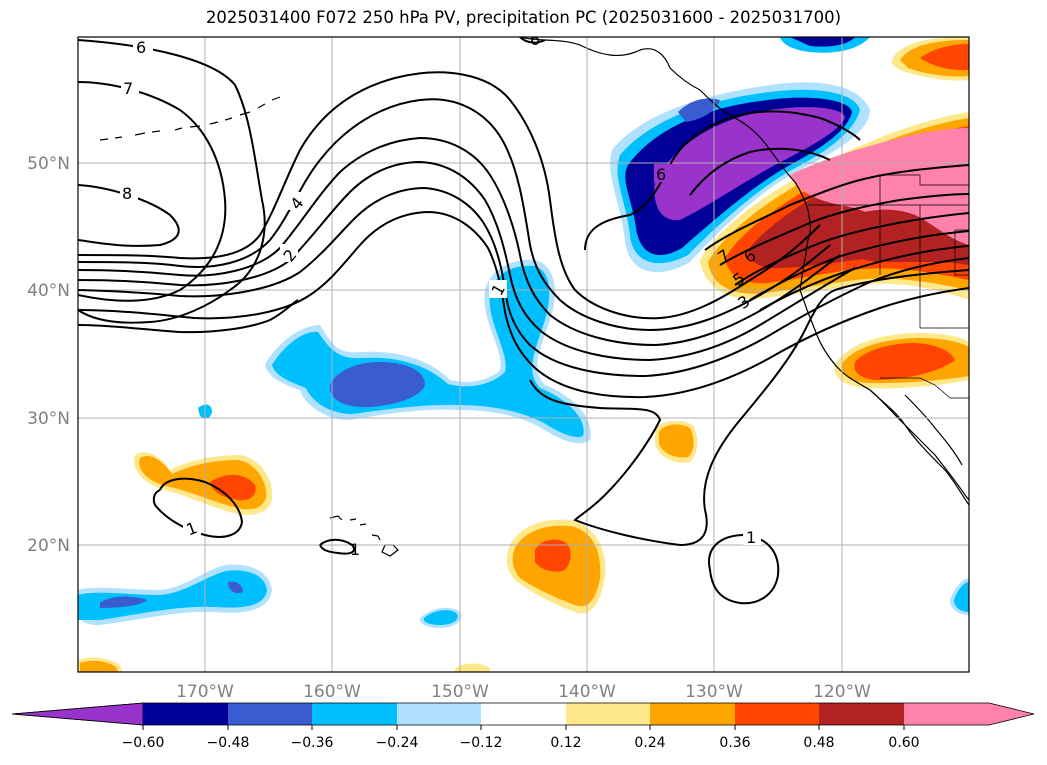 Image resolution: width=1047 pixels, height=765 pixels. What do you see at coordinates (523, 692) in the screenshot?
I see `longitude-labels: 170°W 160°W 150°W 140°W 130°W 120°W` at bounding box center [523, 692].